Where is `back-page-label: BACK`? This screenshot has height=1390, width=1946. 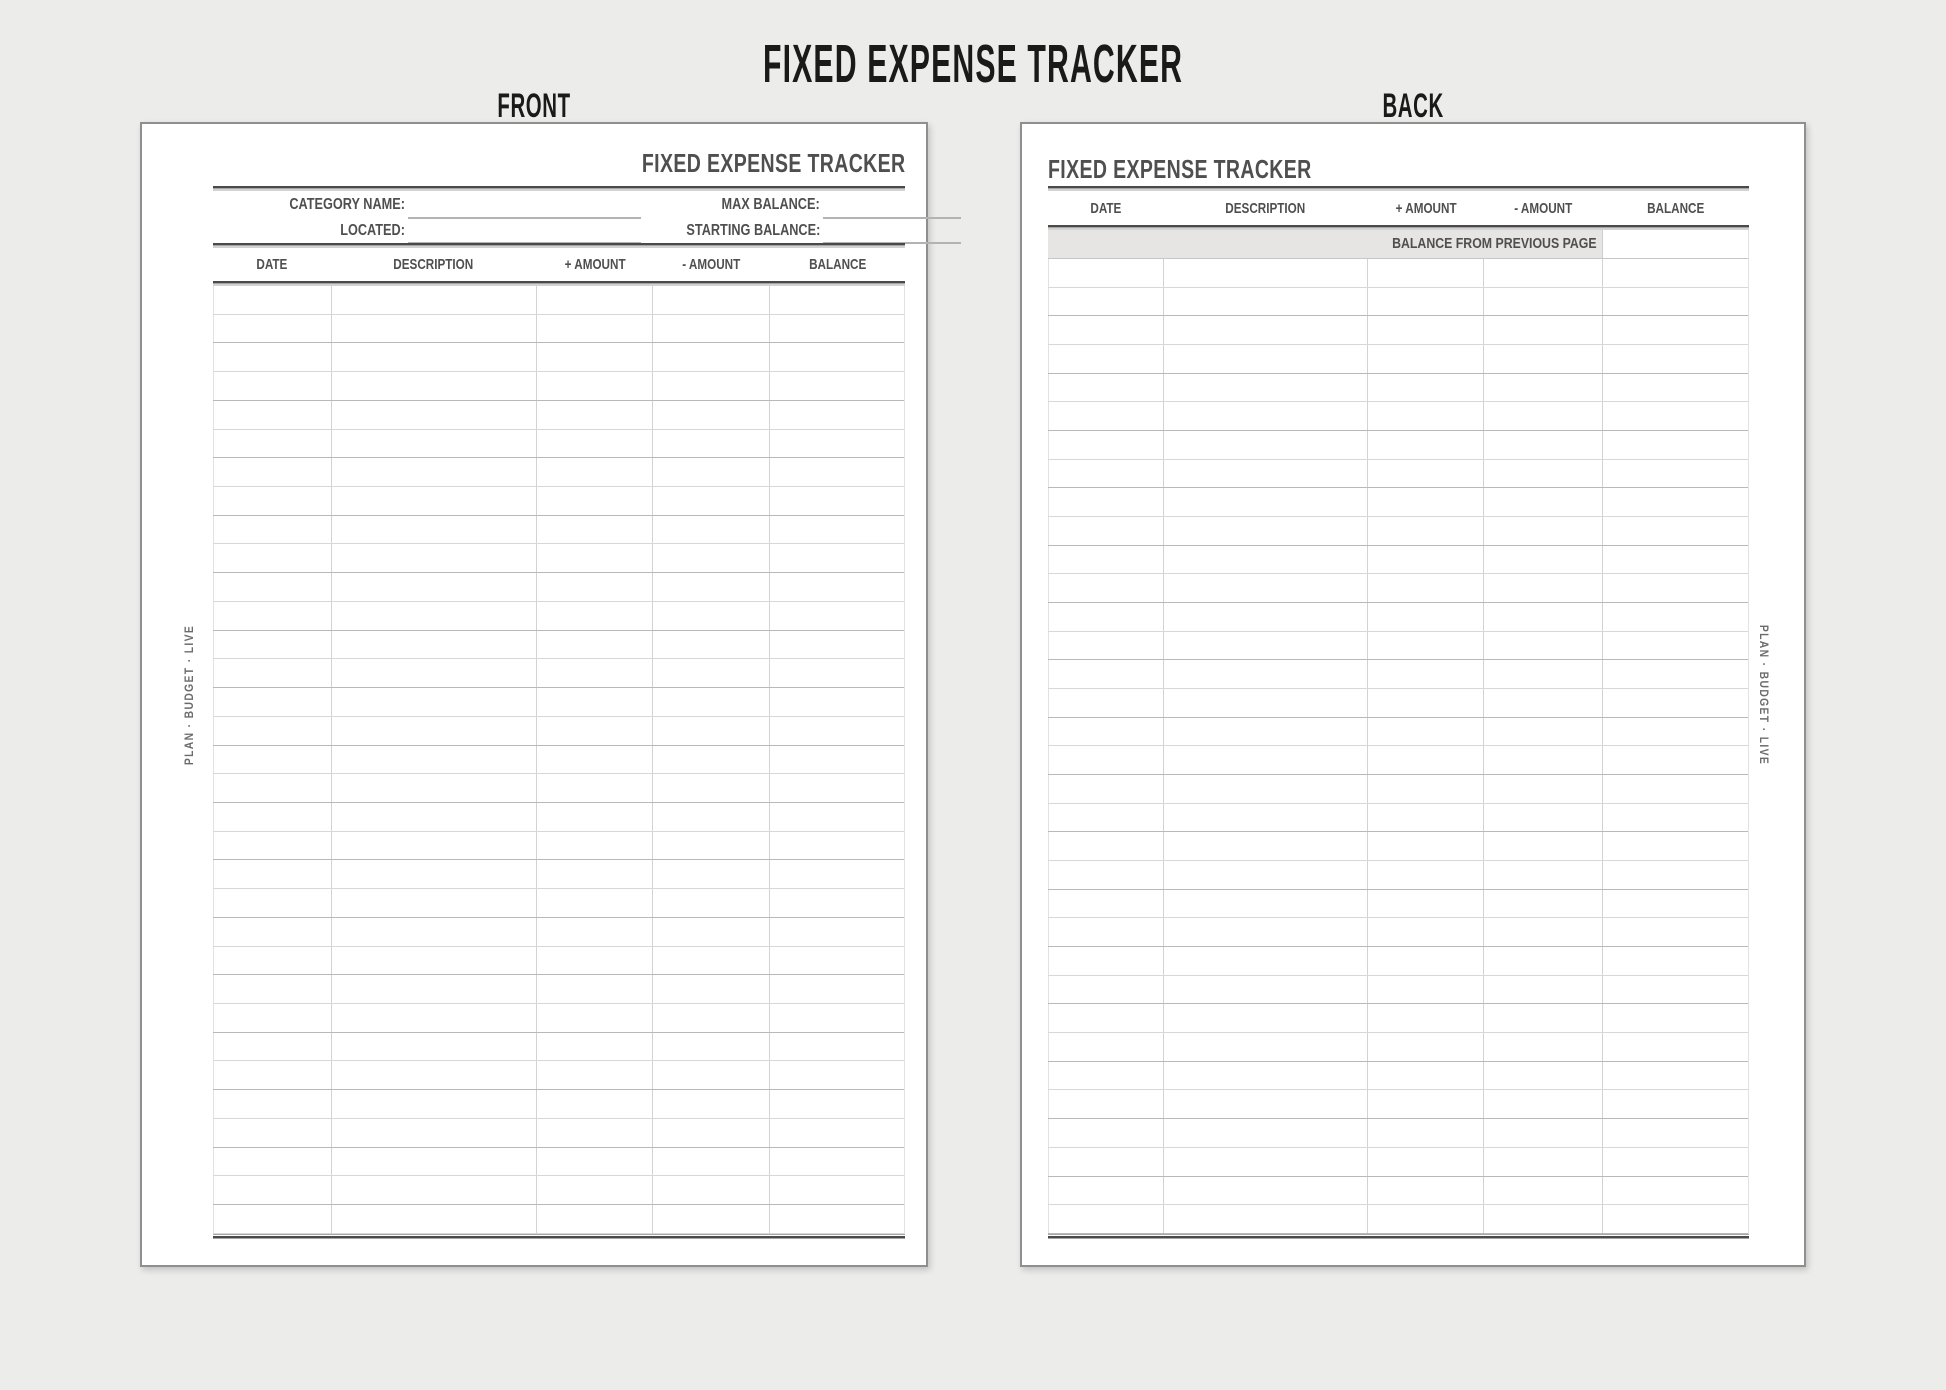 back-page-label: BACK is located at coordinates (1413, 106).